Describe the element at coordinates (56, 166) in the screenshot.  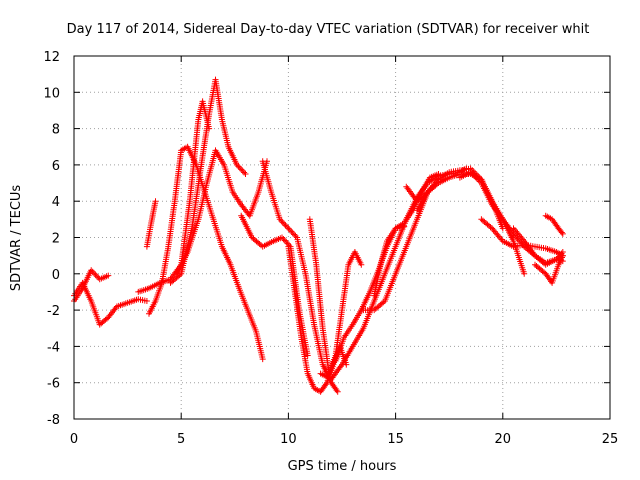
I see `y-tick-label: 6` at that location.